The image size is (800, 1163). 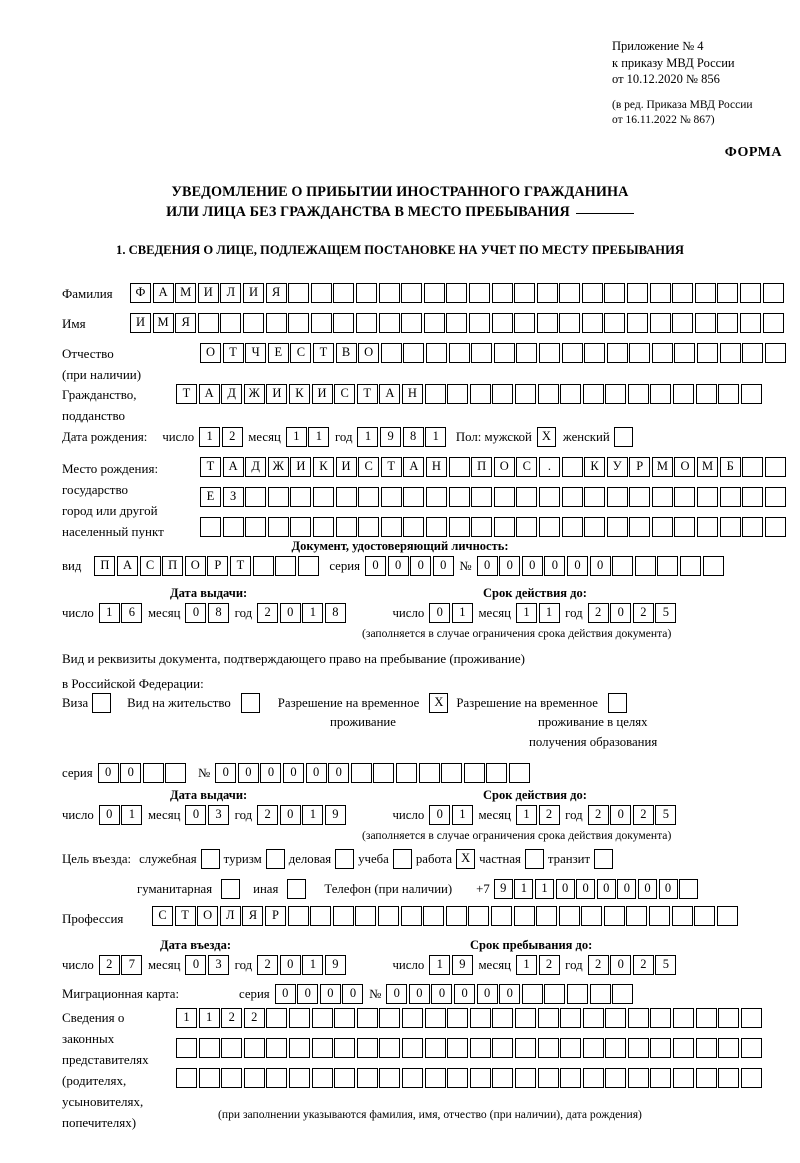 I want to click on purpose-business-checkbox, so click(x=345, y=859).